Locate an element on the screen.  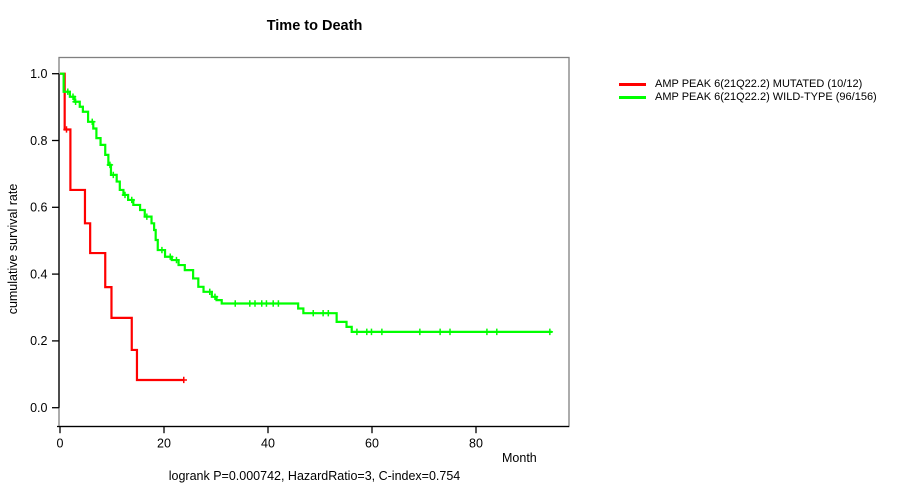
legend-item-wildtype: AMP PEAK 6(21Q22.2) WILD-TYPE (96/156) is located at coordinates (748, 97).